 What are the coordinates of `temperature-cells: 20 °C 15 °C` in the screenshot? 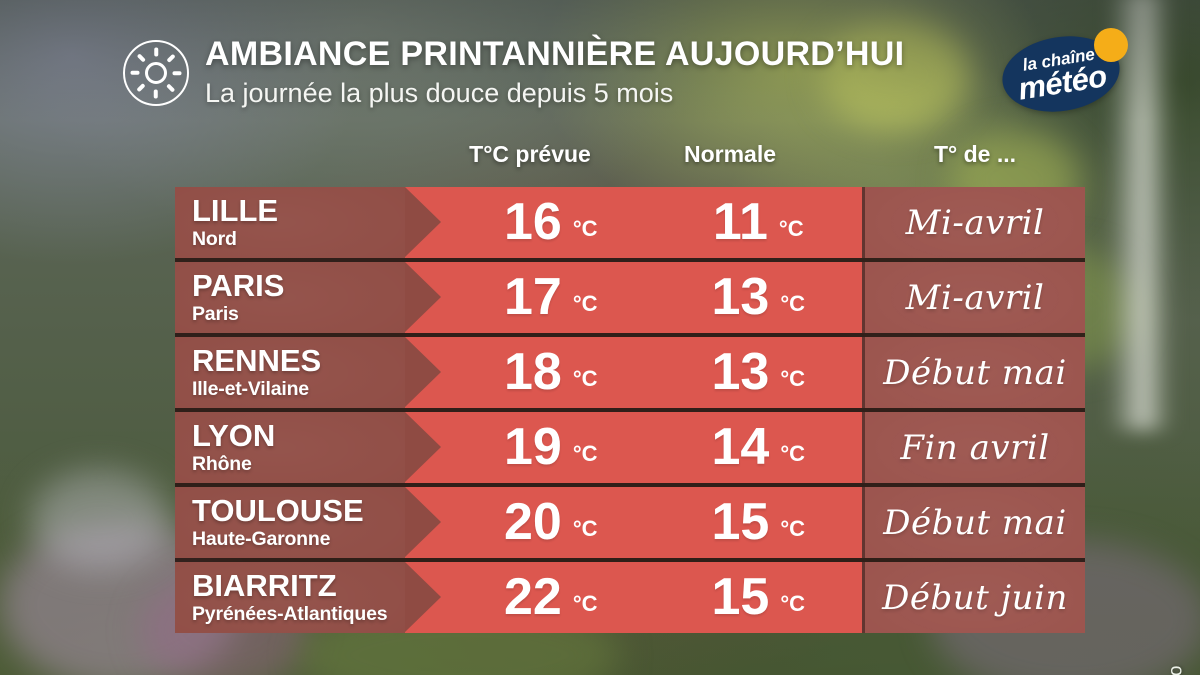 It's located at (633, 522).